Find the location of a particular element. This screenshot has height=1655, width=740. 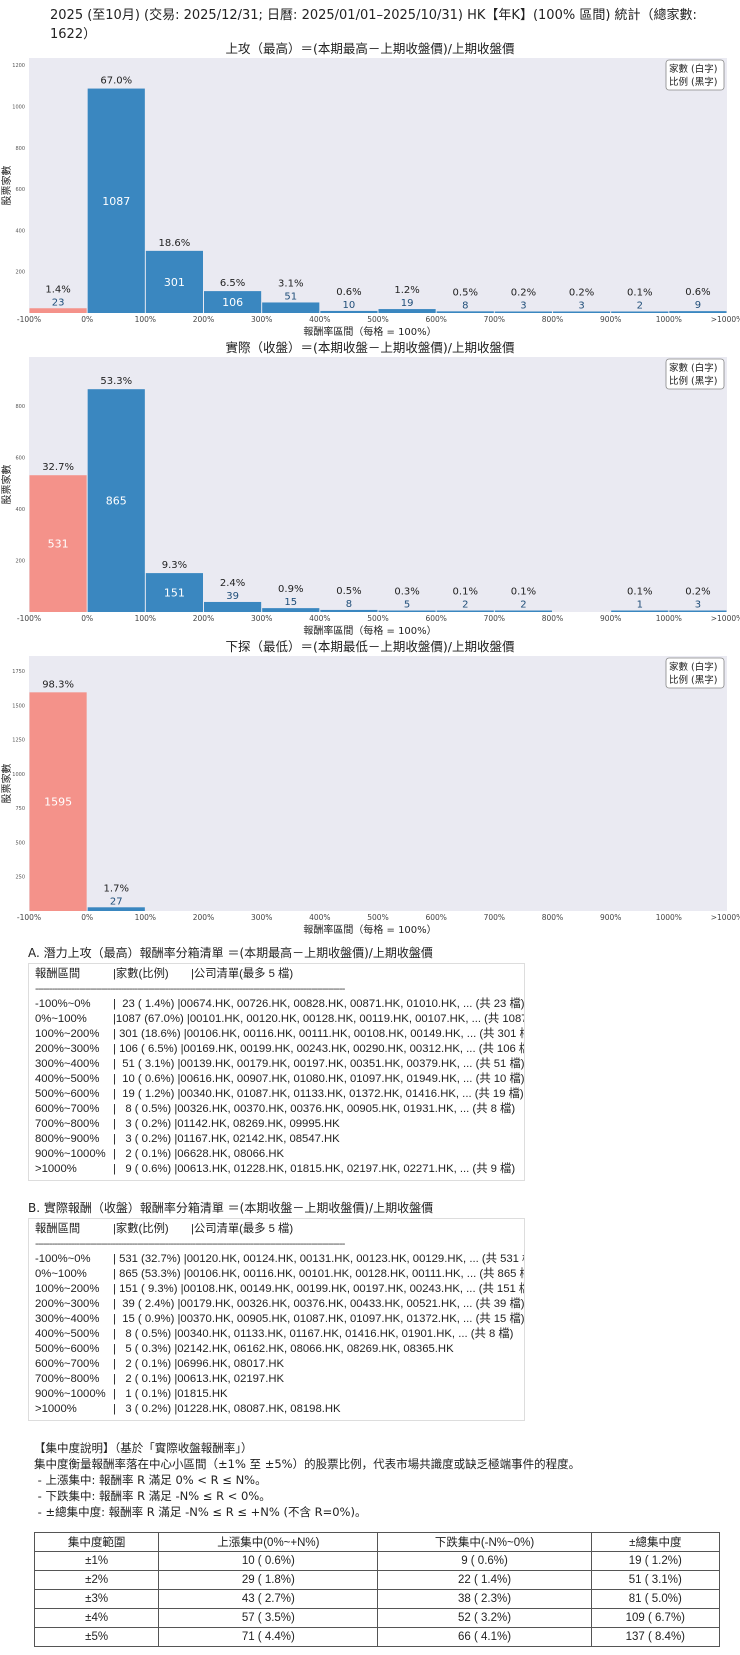

y-tick-label: 200 is located at coordinates (20, 561).